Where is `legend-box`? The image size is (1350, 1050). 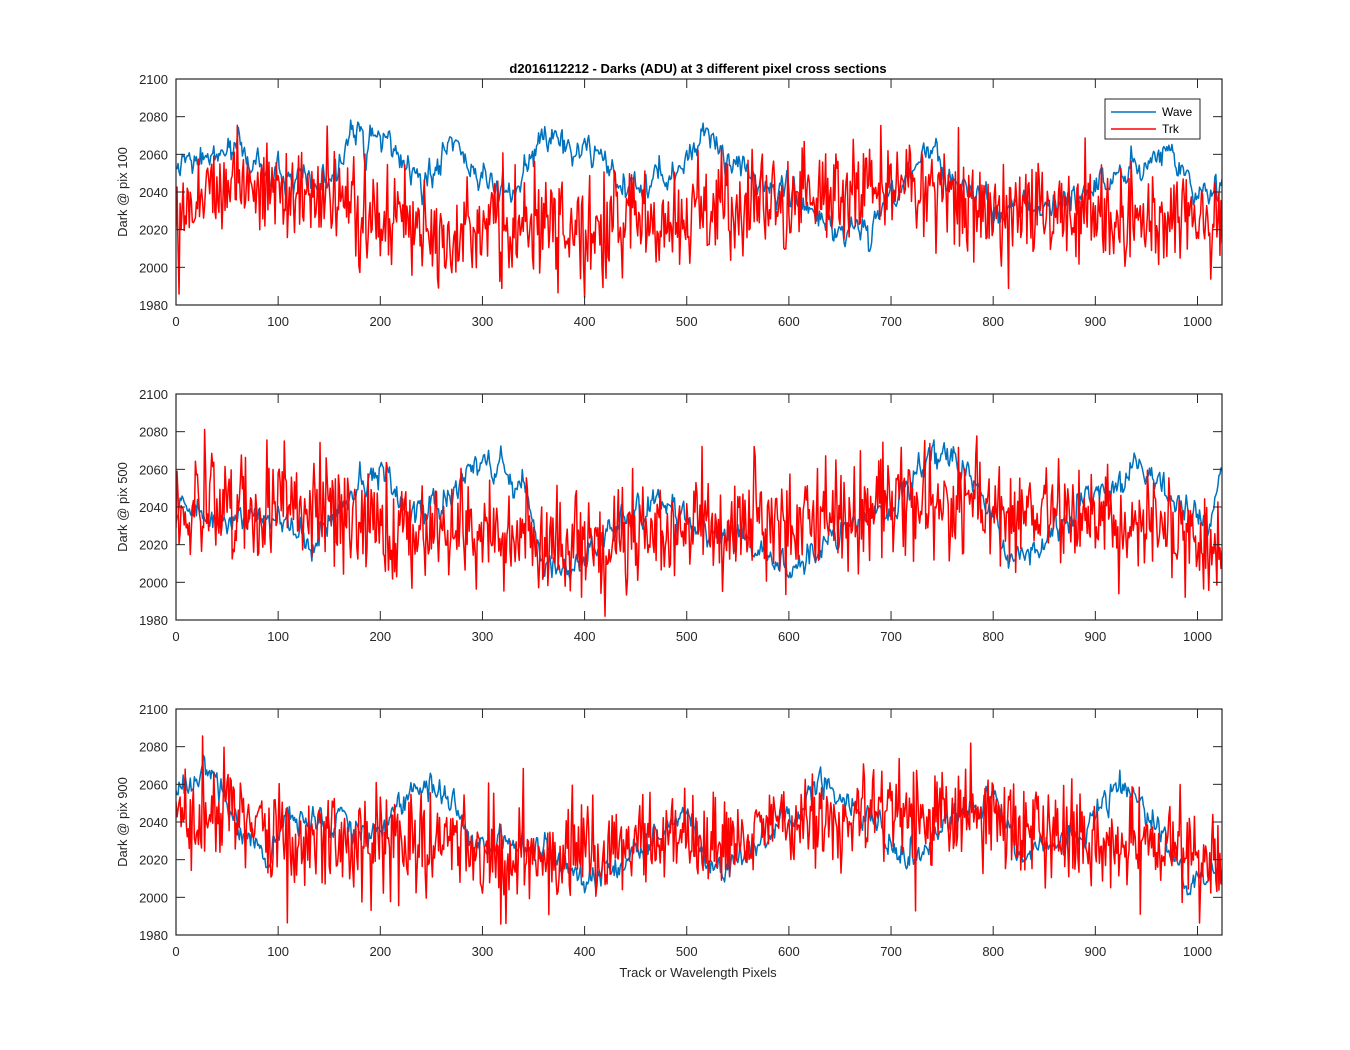 legend-box is located at coordinates (1152, 119).